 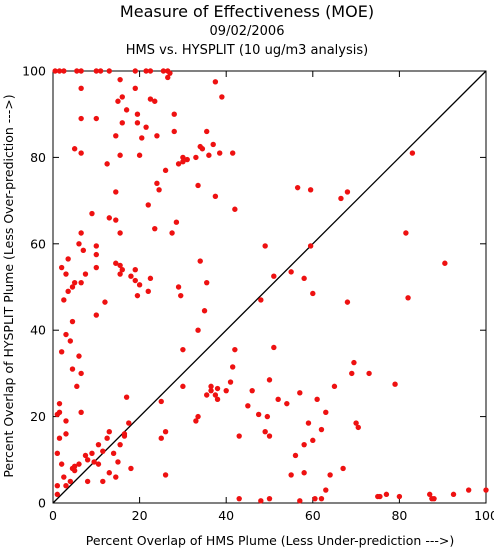 I want to click on chart-title: Measure of Effectiveness (MOE), so click(x=247, y=11).